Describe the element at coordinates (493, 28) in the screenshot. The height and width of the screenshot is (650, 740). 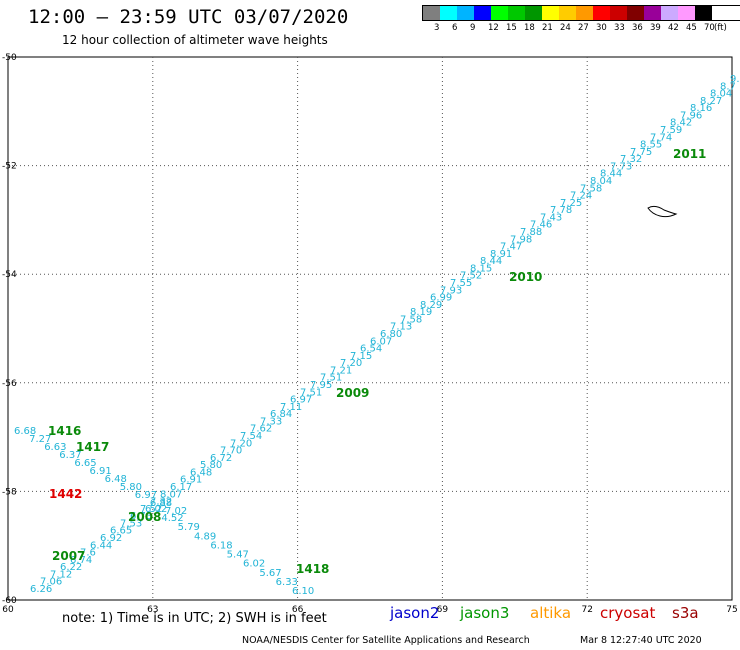
I see `legend-label: 12` at that location.